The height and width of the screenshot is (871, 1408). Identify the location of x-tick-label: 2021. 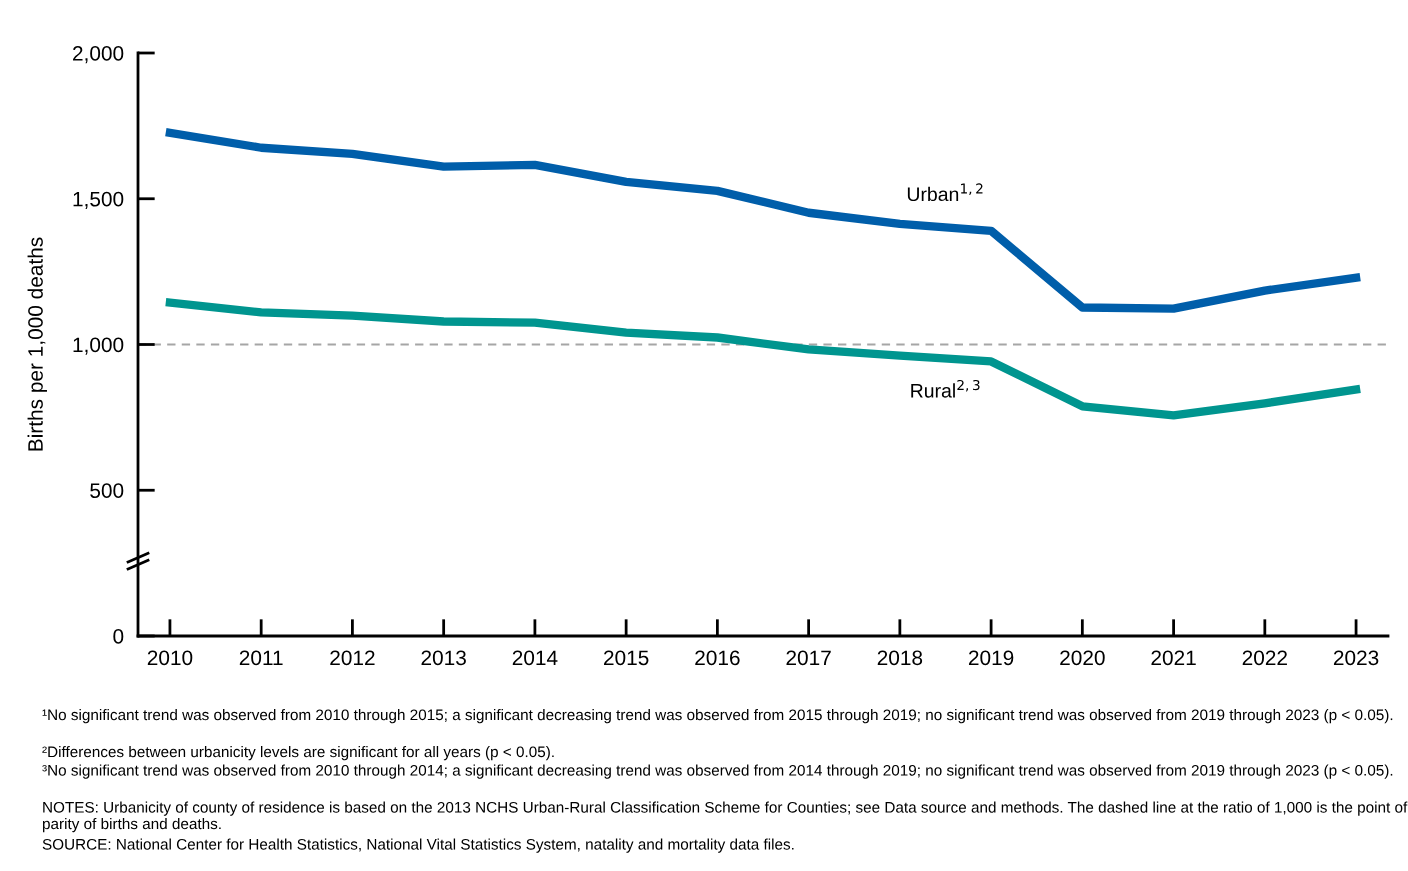
(1173, 658).